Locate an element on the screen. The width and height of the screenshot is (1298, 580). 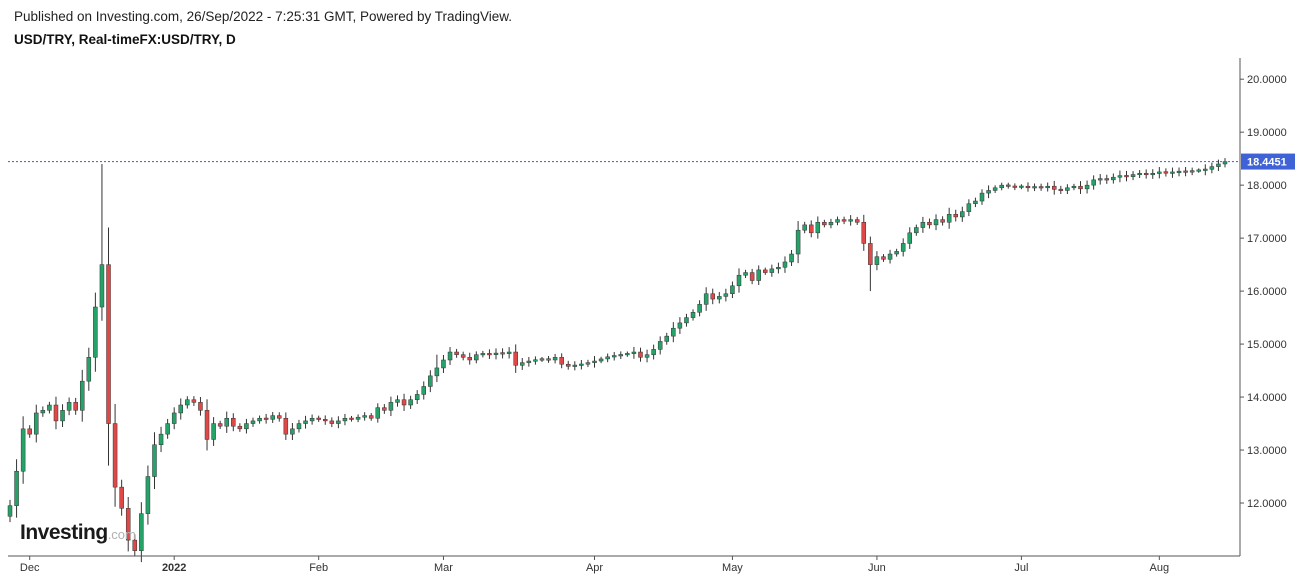
last-price-label-bg is located at coordinates (1268, 161).